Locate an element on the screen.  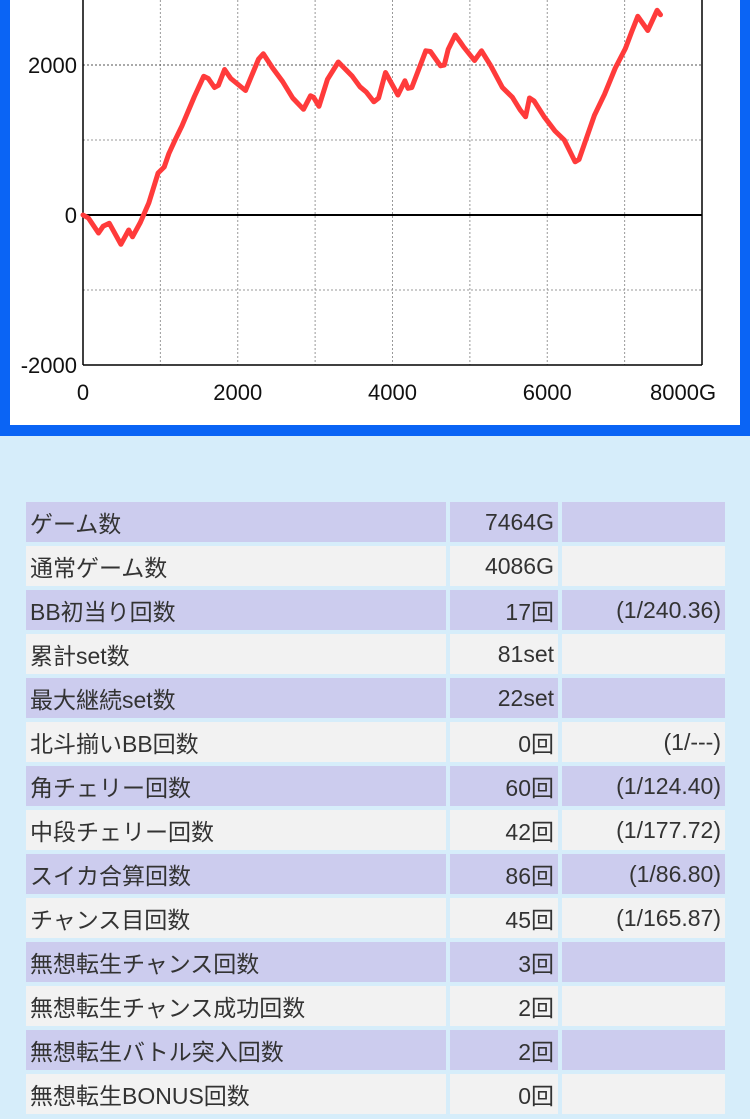
stat-label: 累計set数 is located at coordinates (236, 654).